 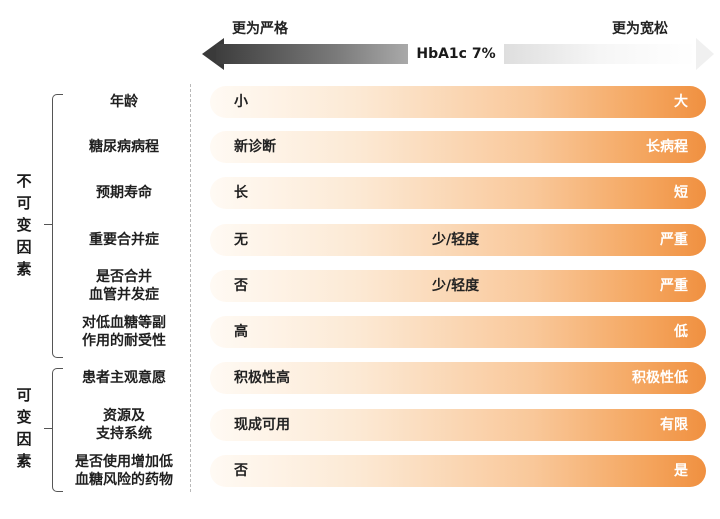 I want to click on gradient-bar: 否 少/轻度 严重, so click(x=458, y=286).